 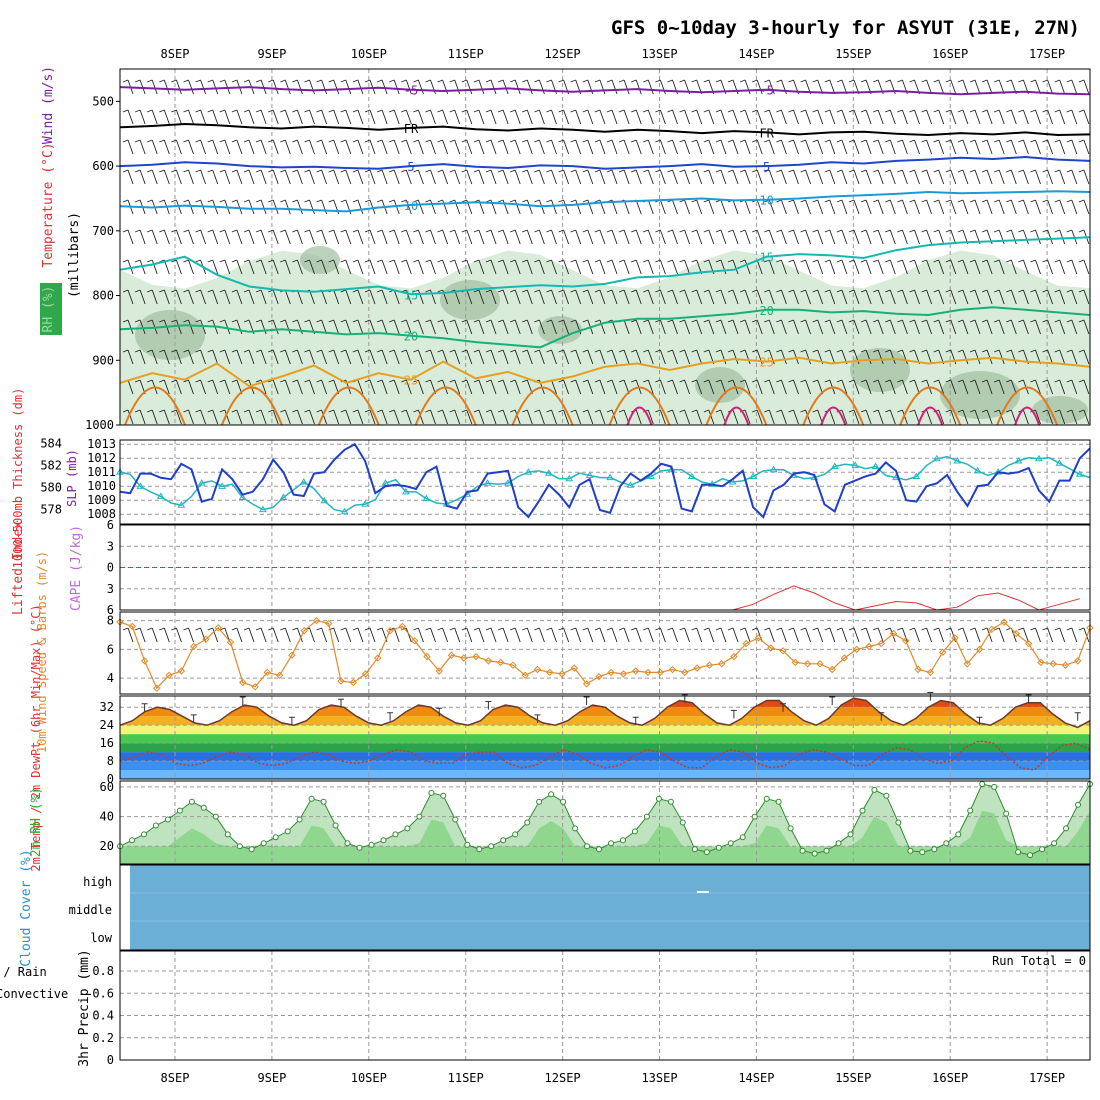 What do you see at coordinates (586, 700) in the screenshot?
I see `minmax-bar` at bounding box center [586, 700].